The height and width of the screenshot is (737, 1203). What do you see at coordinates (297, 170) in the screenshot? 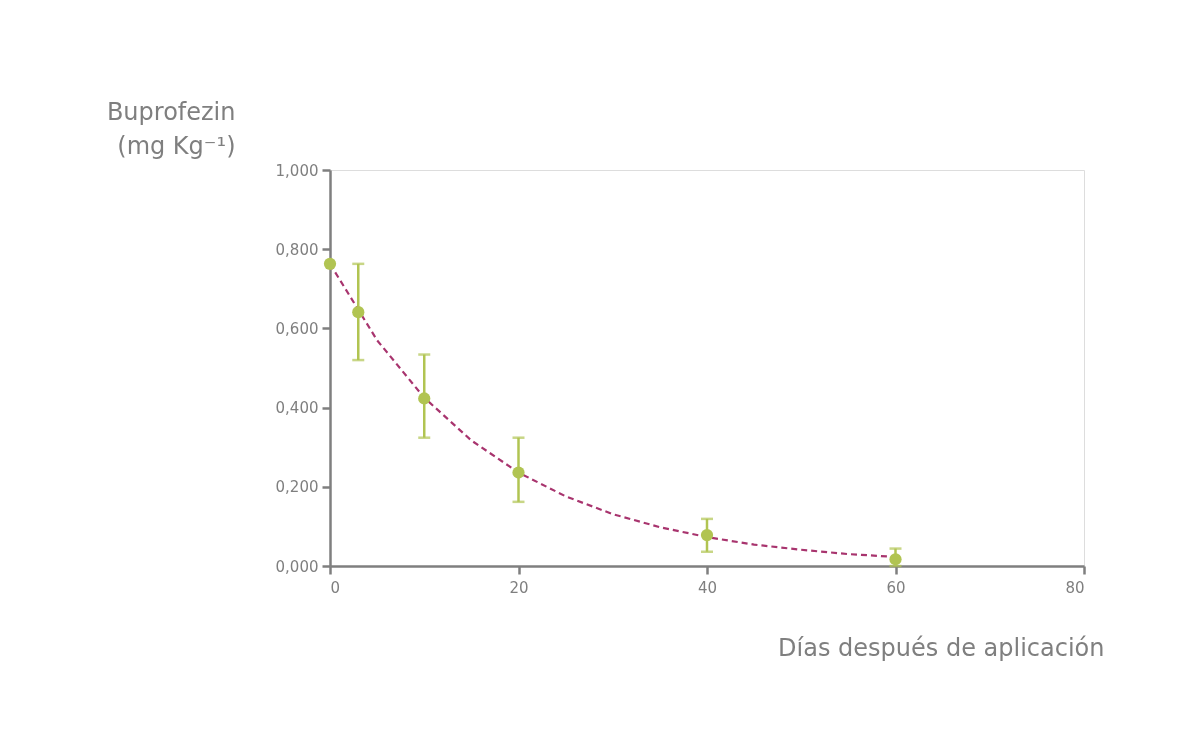
I see `y-tick-label: 1,000` at bounding box center [297, 170].